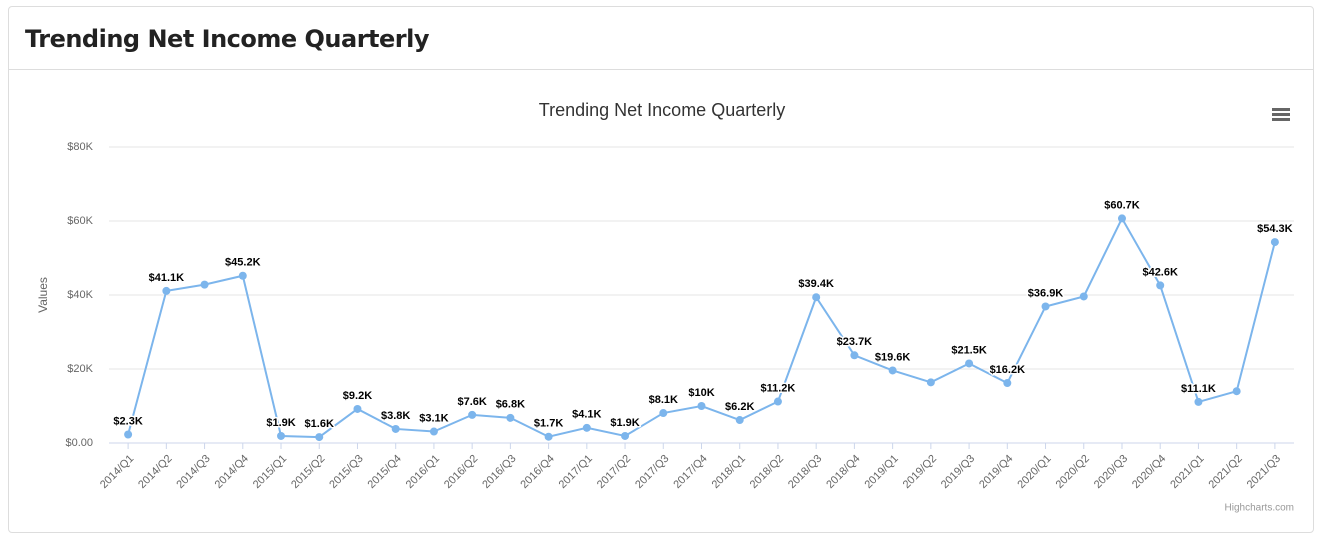  Describe the element at coordinates (816, 284) in the screenshot. I see `data-label: $39.4K` at that location.